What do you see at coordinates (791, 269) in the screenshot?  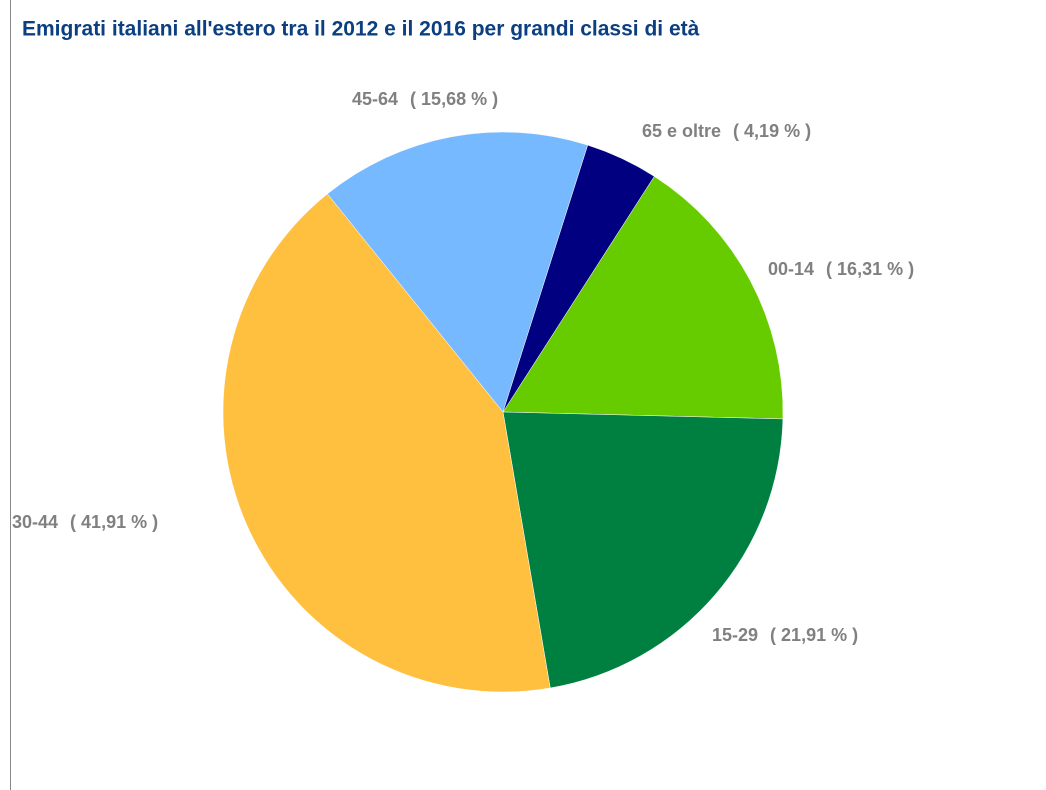 I see `slice-category: 00-14` at bounding box center [791, 269].